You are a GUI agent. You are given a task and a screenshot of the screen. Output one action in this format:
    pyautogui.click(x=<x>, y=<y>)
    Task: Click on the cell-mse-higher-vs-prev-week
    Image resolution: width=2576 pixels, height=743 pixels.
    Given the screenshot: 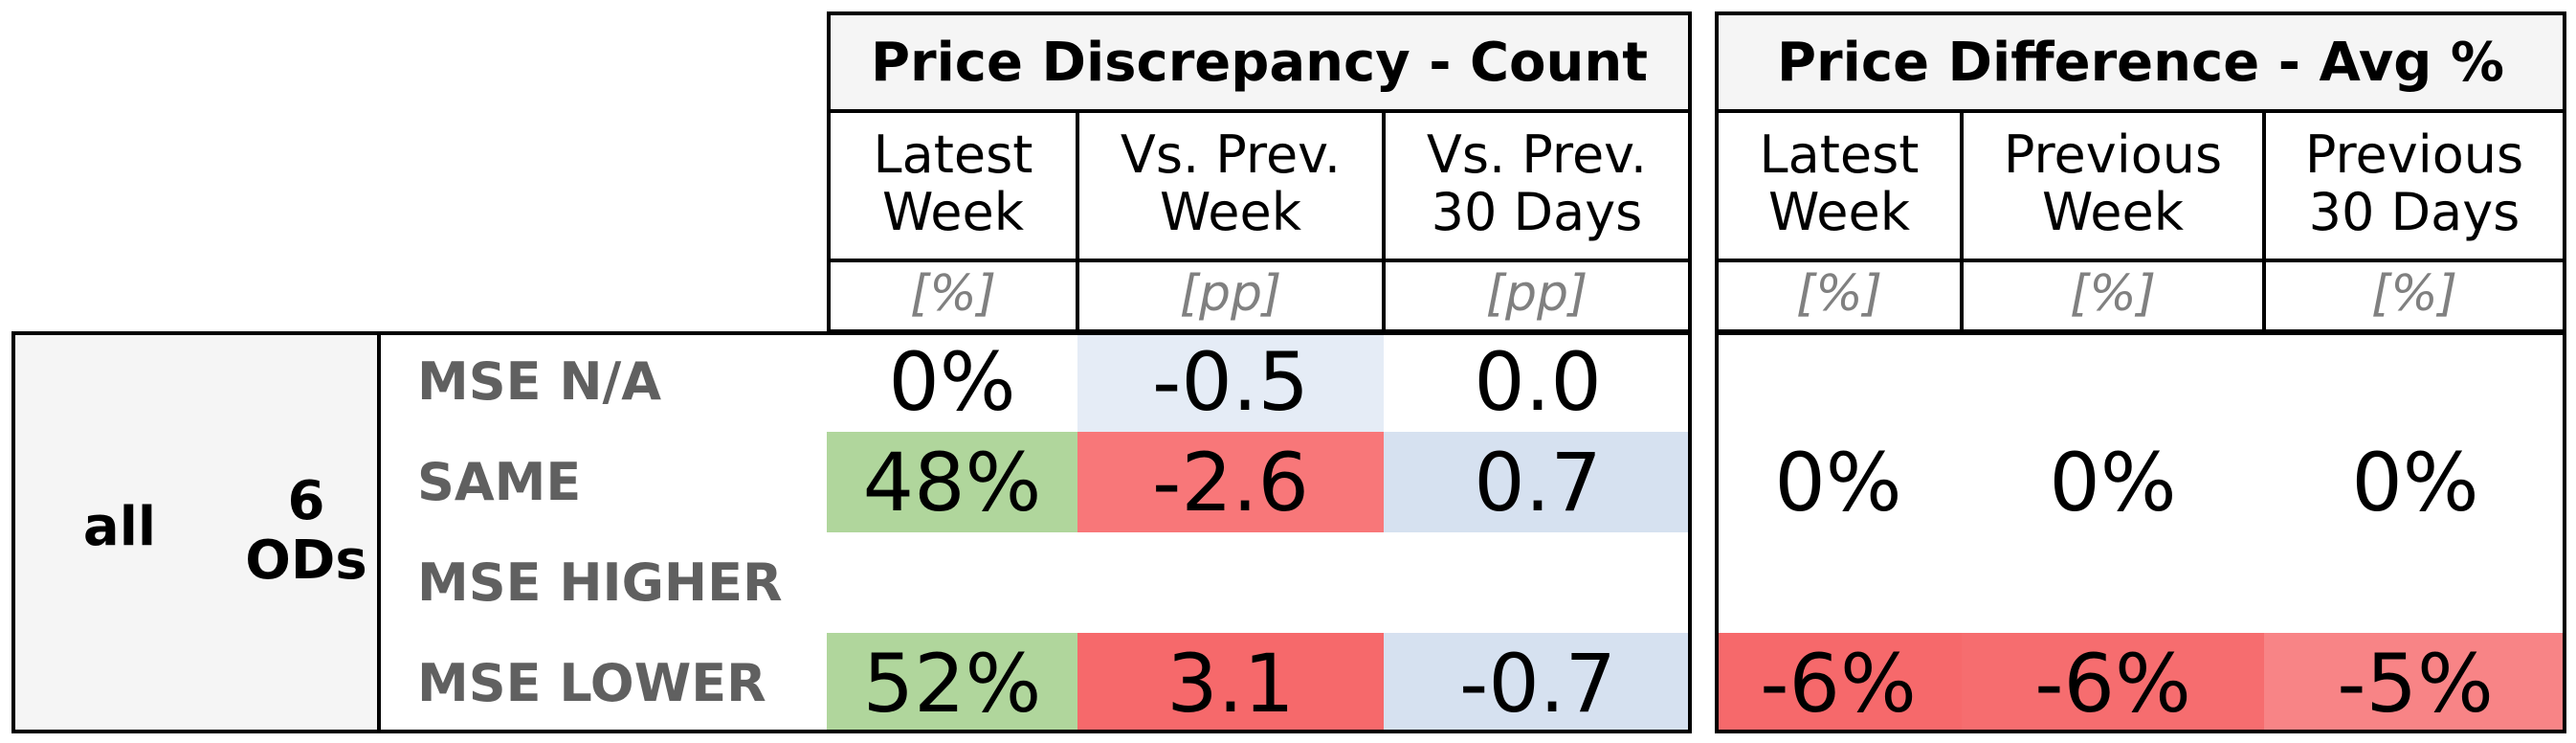 What is the action you would take?
    pyautogui.click(x=1230, y=582)
    